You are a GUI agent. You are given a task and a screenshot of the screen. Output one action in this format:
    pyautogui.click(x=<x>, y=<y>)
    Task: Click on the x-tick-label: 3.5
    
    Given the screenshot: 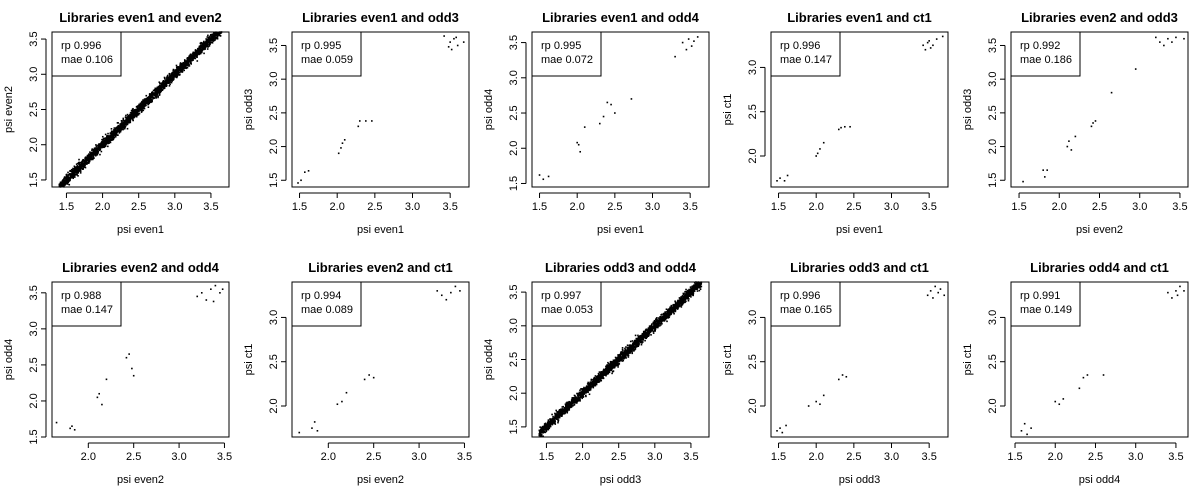 What is the action you would take?
    pyautogui.click(x=464, y=457)
    